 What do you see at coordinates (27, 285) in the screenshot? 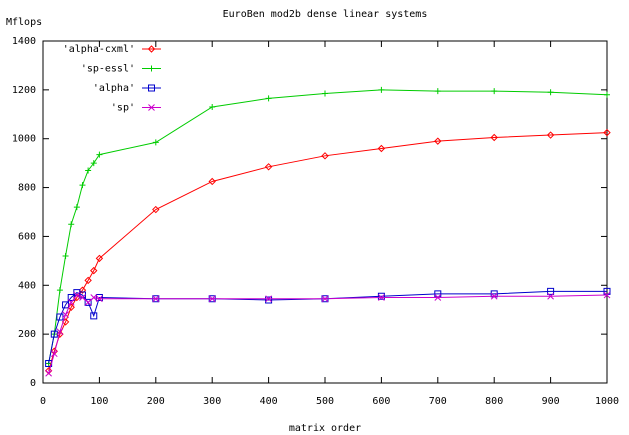
I see `y-tick-label: 400` at bounding box center [27, 285].